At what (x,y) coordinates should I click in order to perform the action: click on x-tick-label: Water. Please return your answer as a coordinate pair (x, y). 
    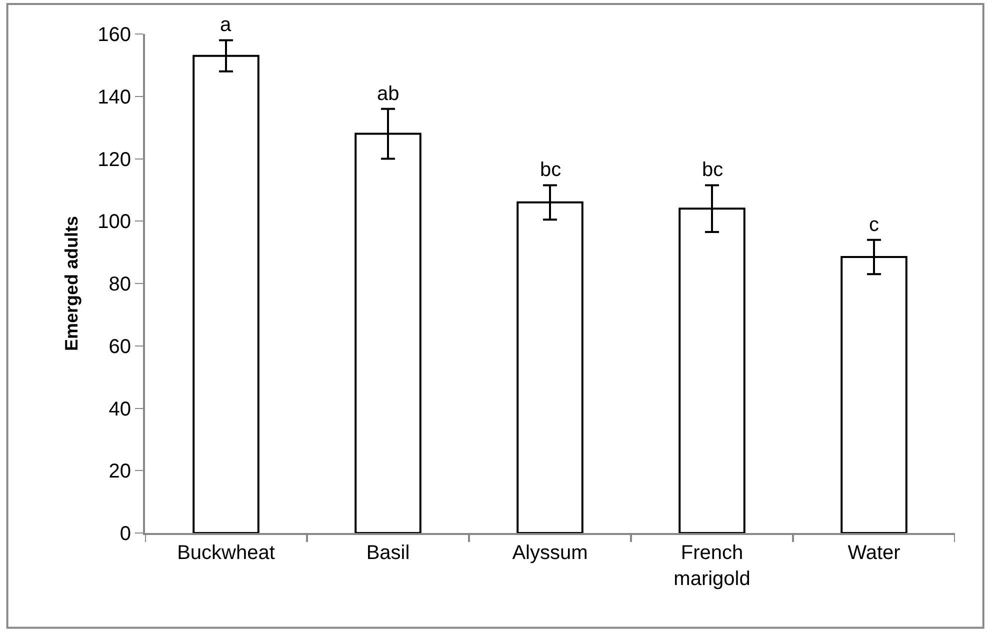
    Looking at the image, I should click on (874, 553).